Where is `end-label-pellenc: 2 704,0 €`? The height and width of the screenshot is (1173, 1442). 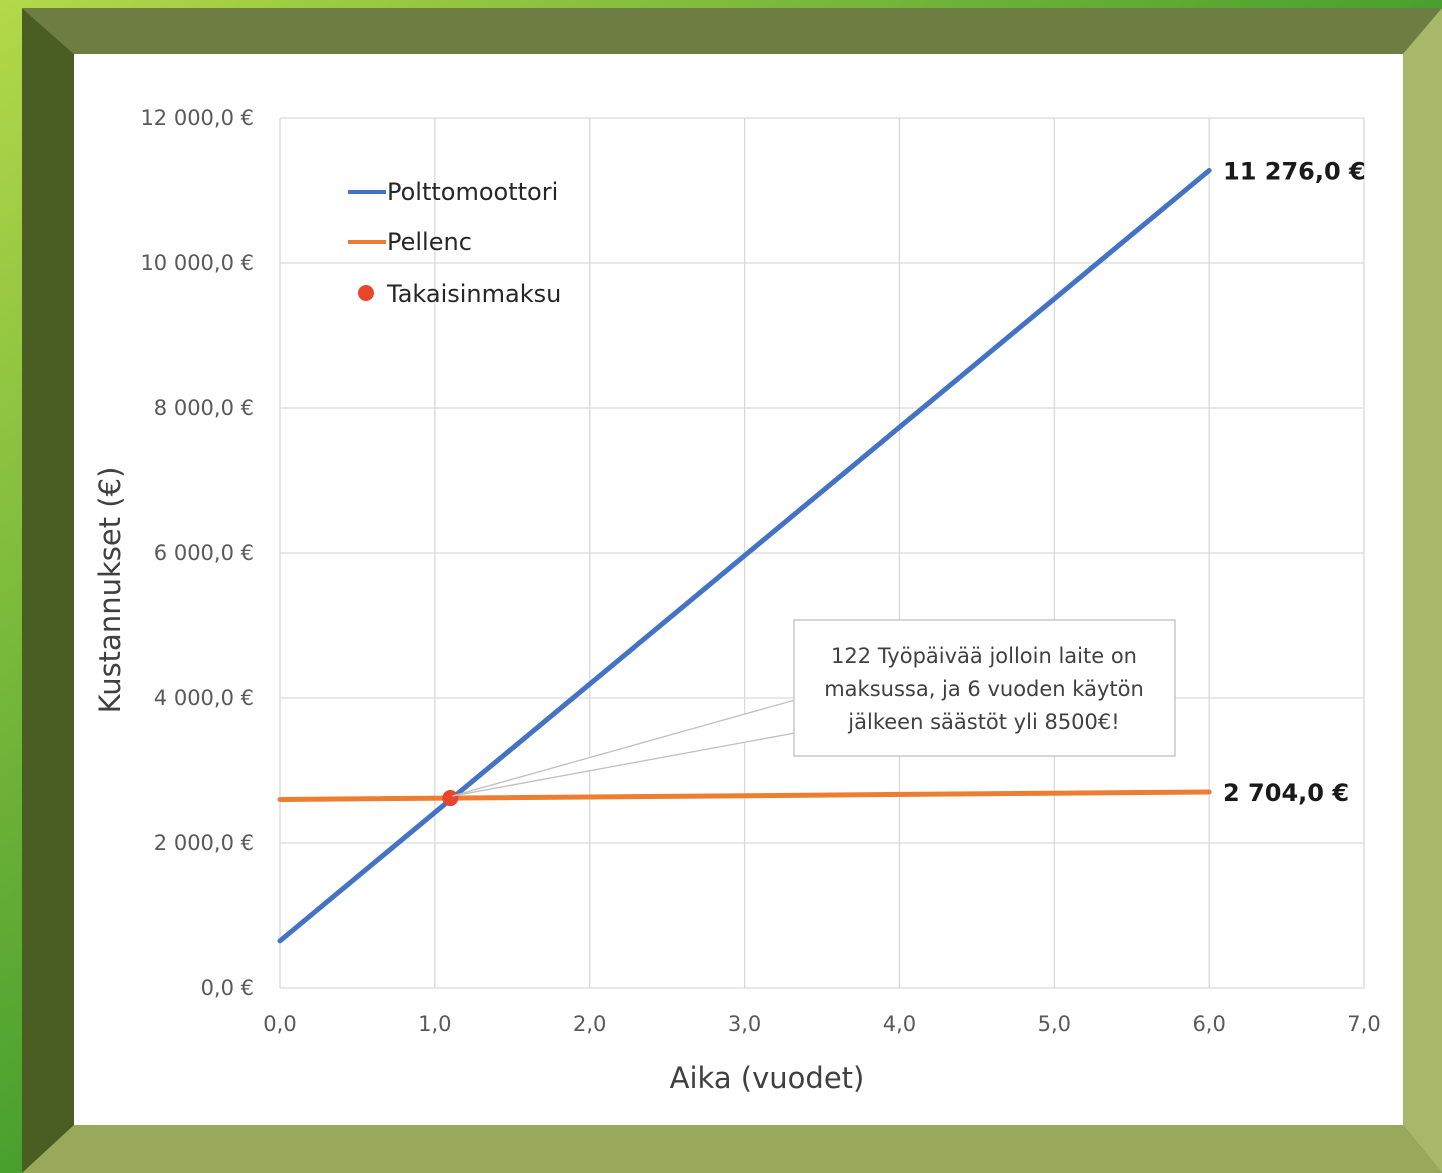
end-label-pellenc: 2 704,0 € is located at coordinates (1286, 793).